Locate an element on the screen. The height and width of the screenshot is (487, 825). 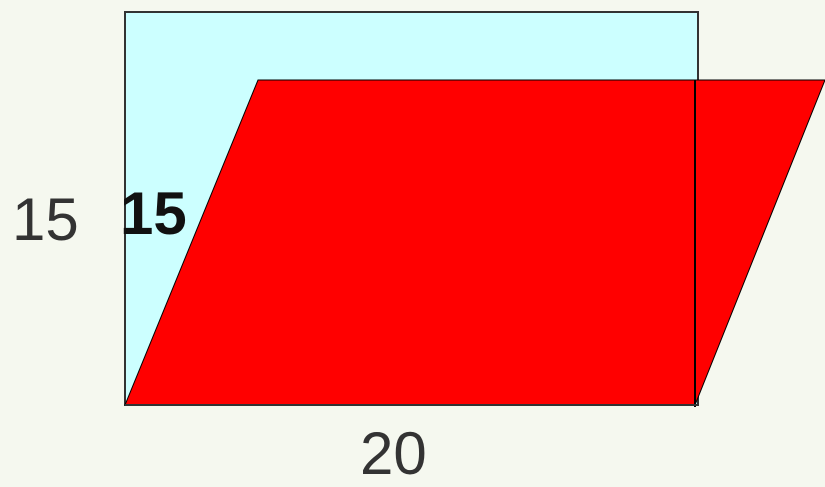
rectangle-height-label: 15 is located at coordinates (45, 219).